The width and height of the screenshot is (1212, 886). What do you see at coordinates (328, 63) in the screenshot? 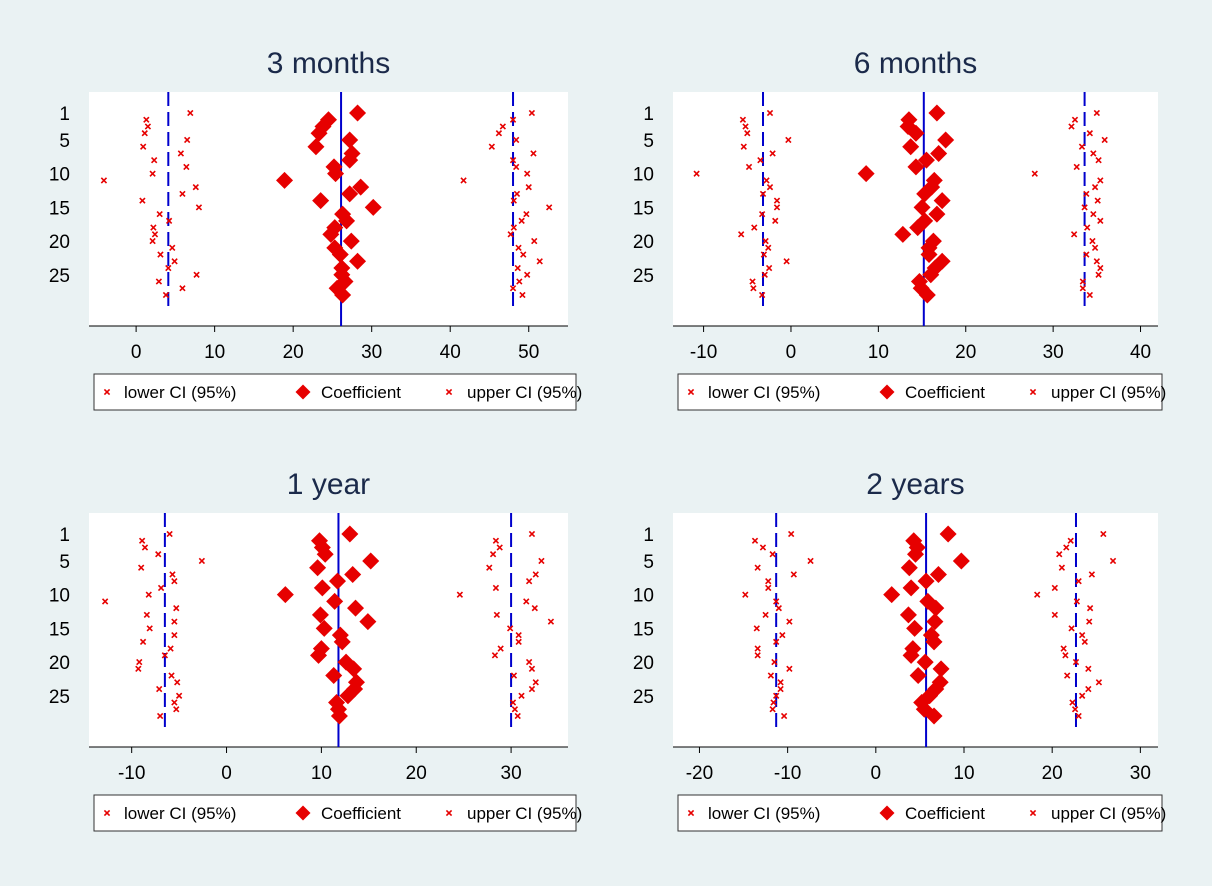
I see `panel-title: 3 months` at bounding box center [328, 63].